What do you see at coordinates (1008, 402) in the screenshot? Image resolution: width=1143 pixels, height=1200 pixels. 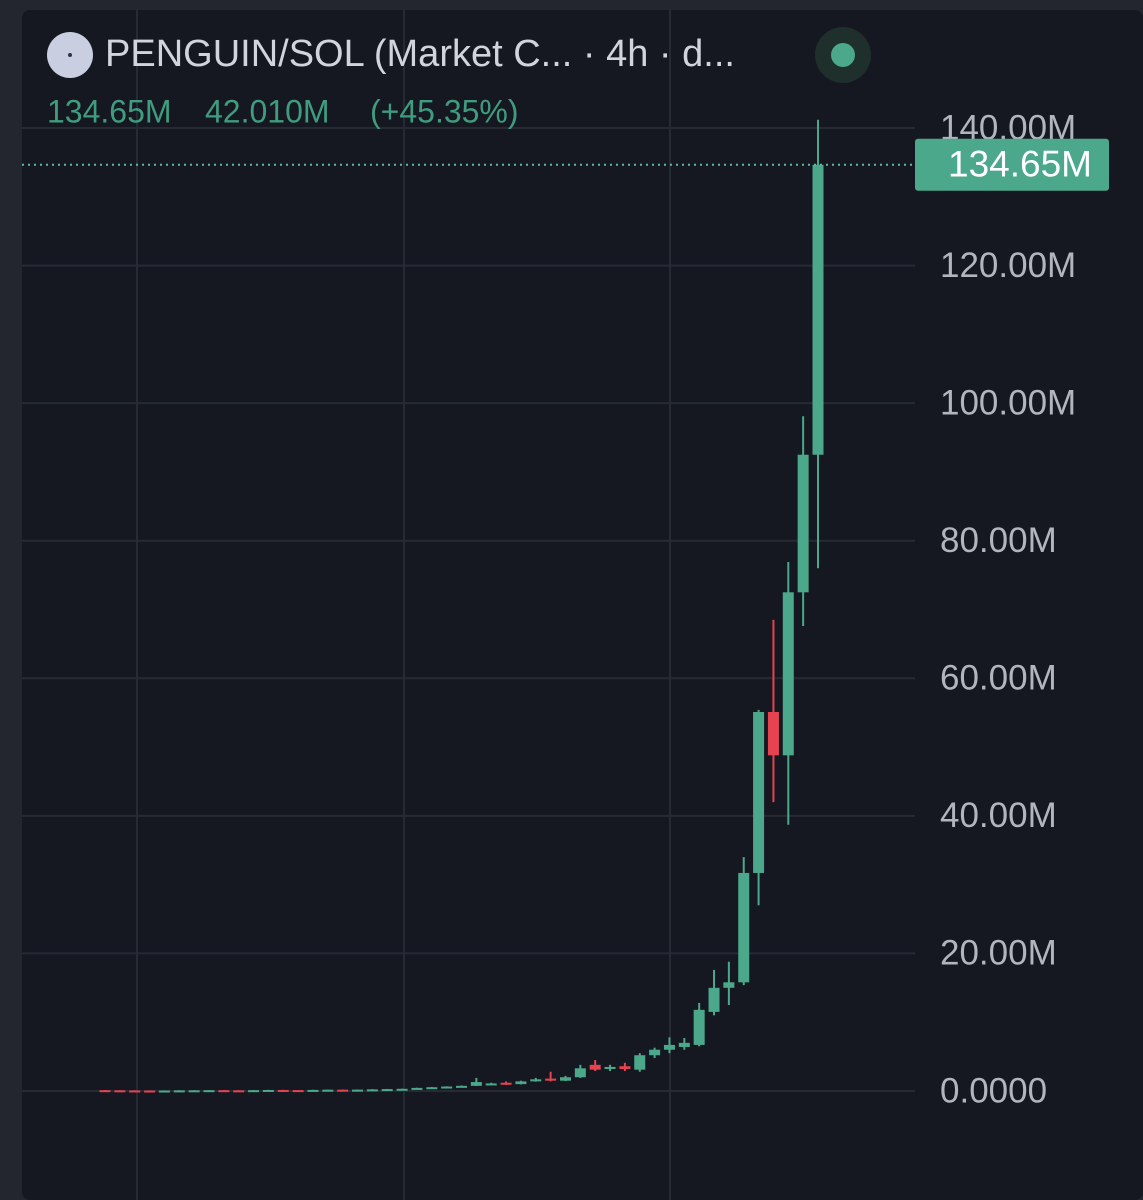 I see `y-tick-label: 100.00M` at bounding box center [1008, 402].